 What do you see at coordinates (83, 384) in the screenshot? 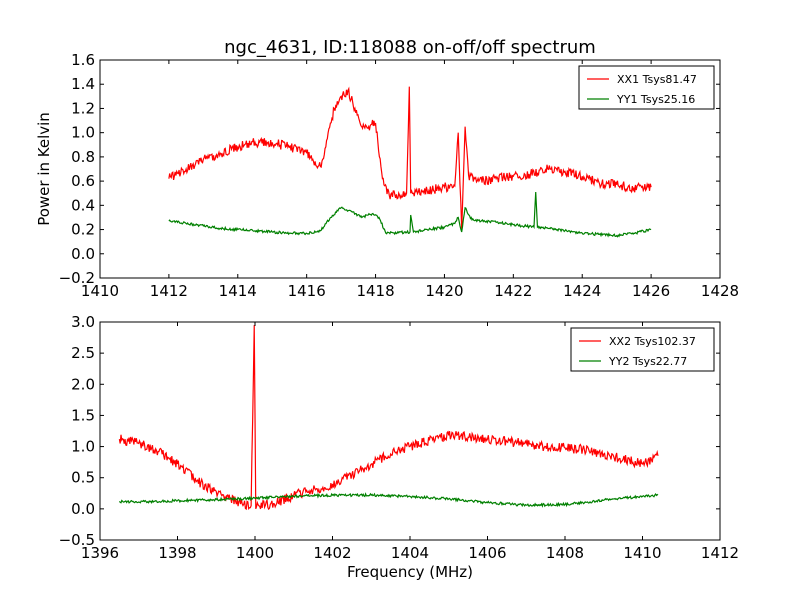
I see `y-tick-label: 2.0` at bounding box center [83, 384].